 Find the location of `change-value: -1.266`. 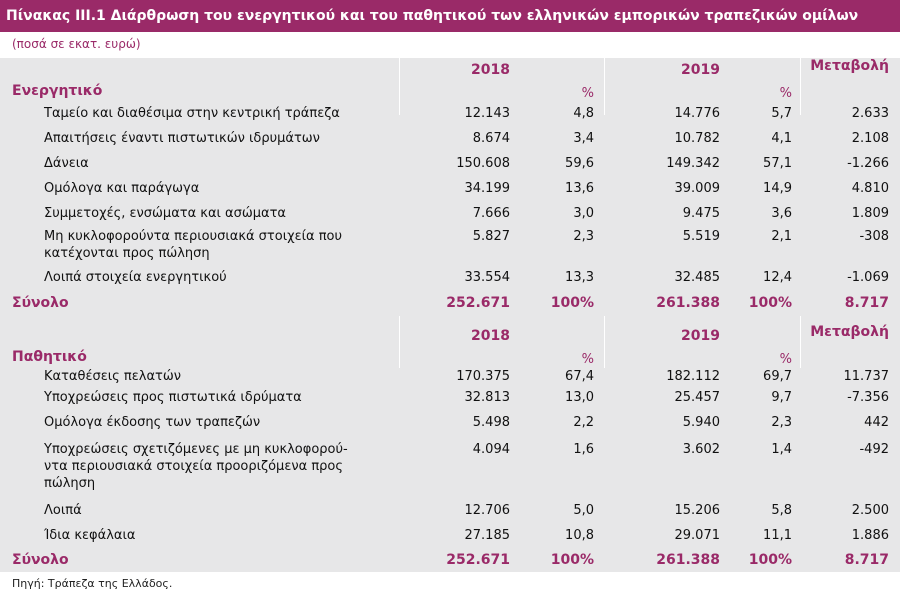

change-value: -1.266 is located at coordinates (868, 163).